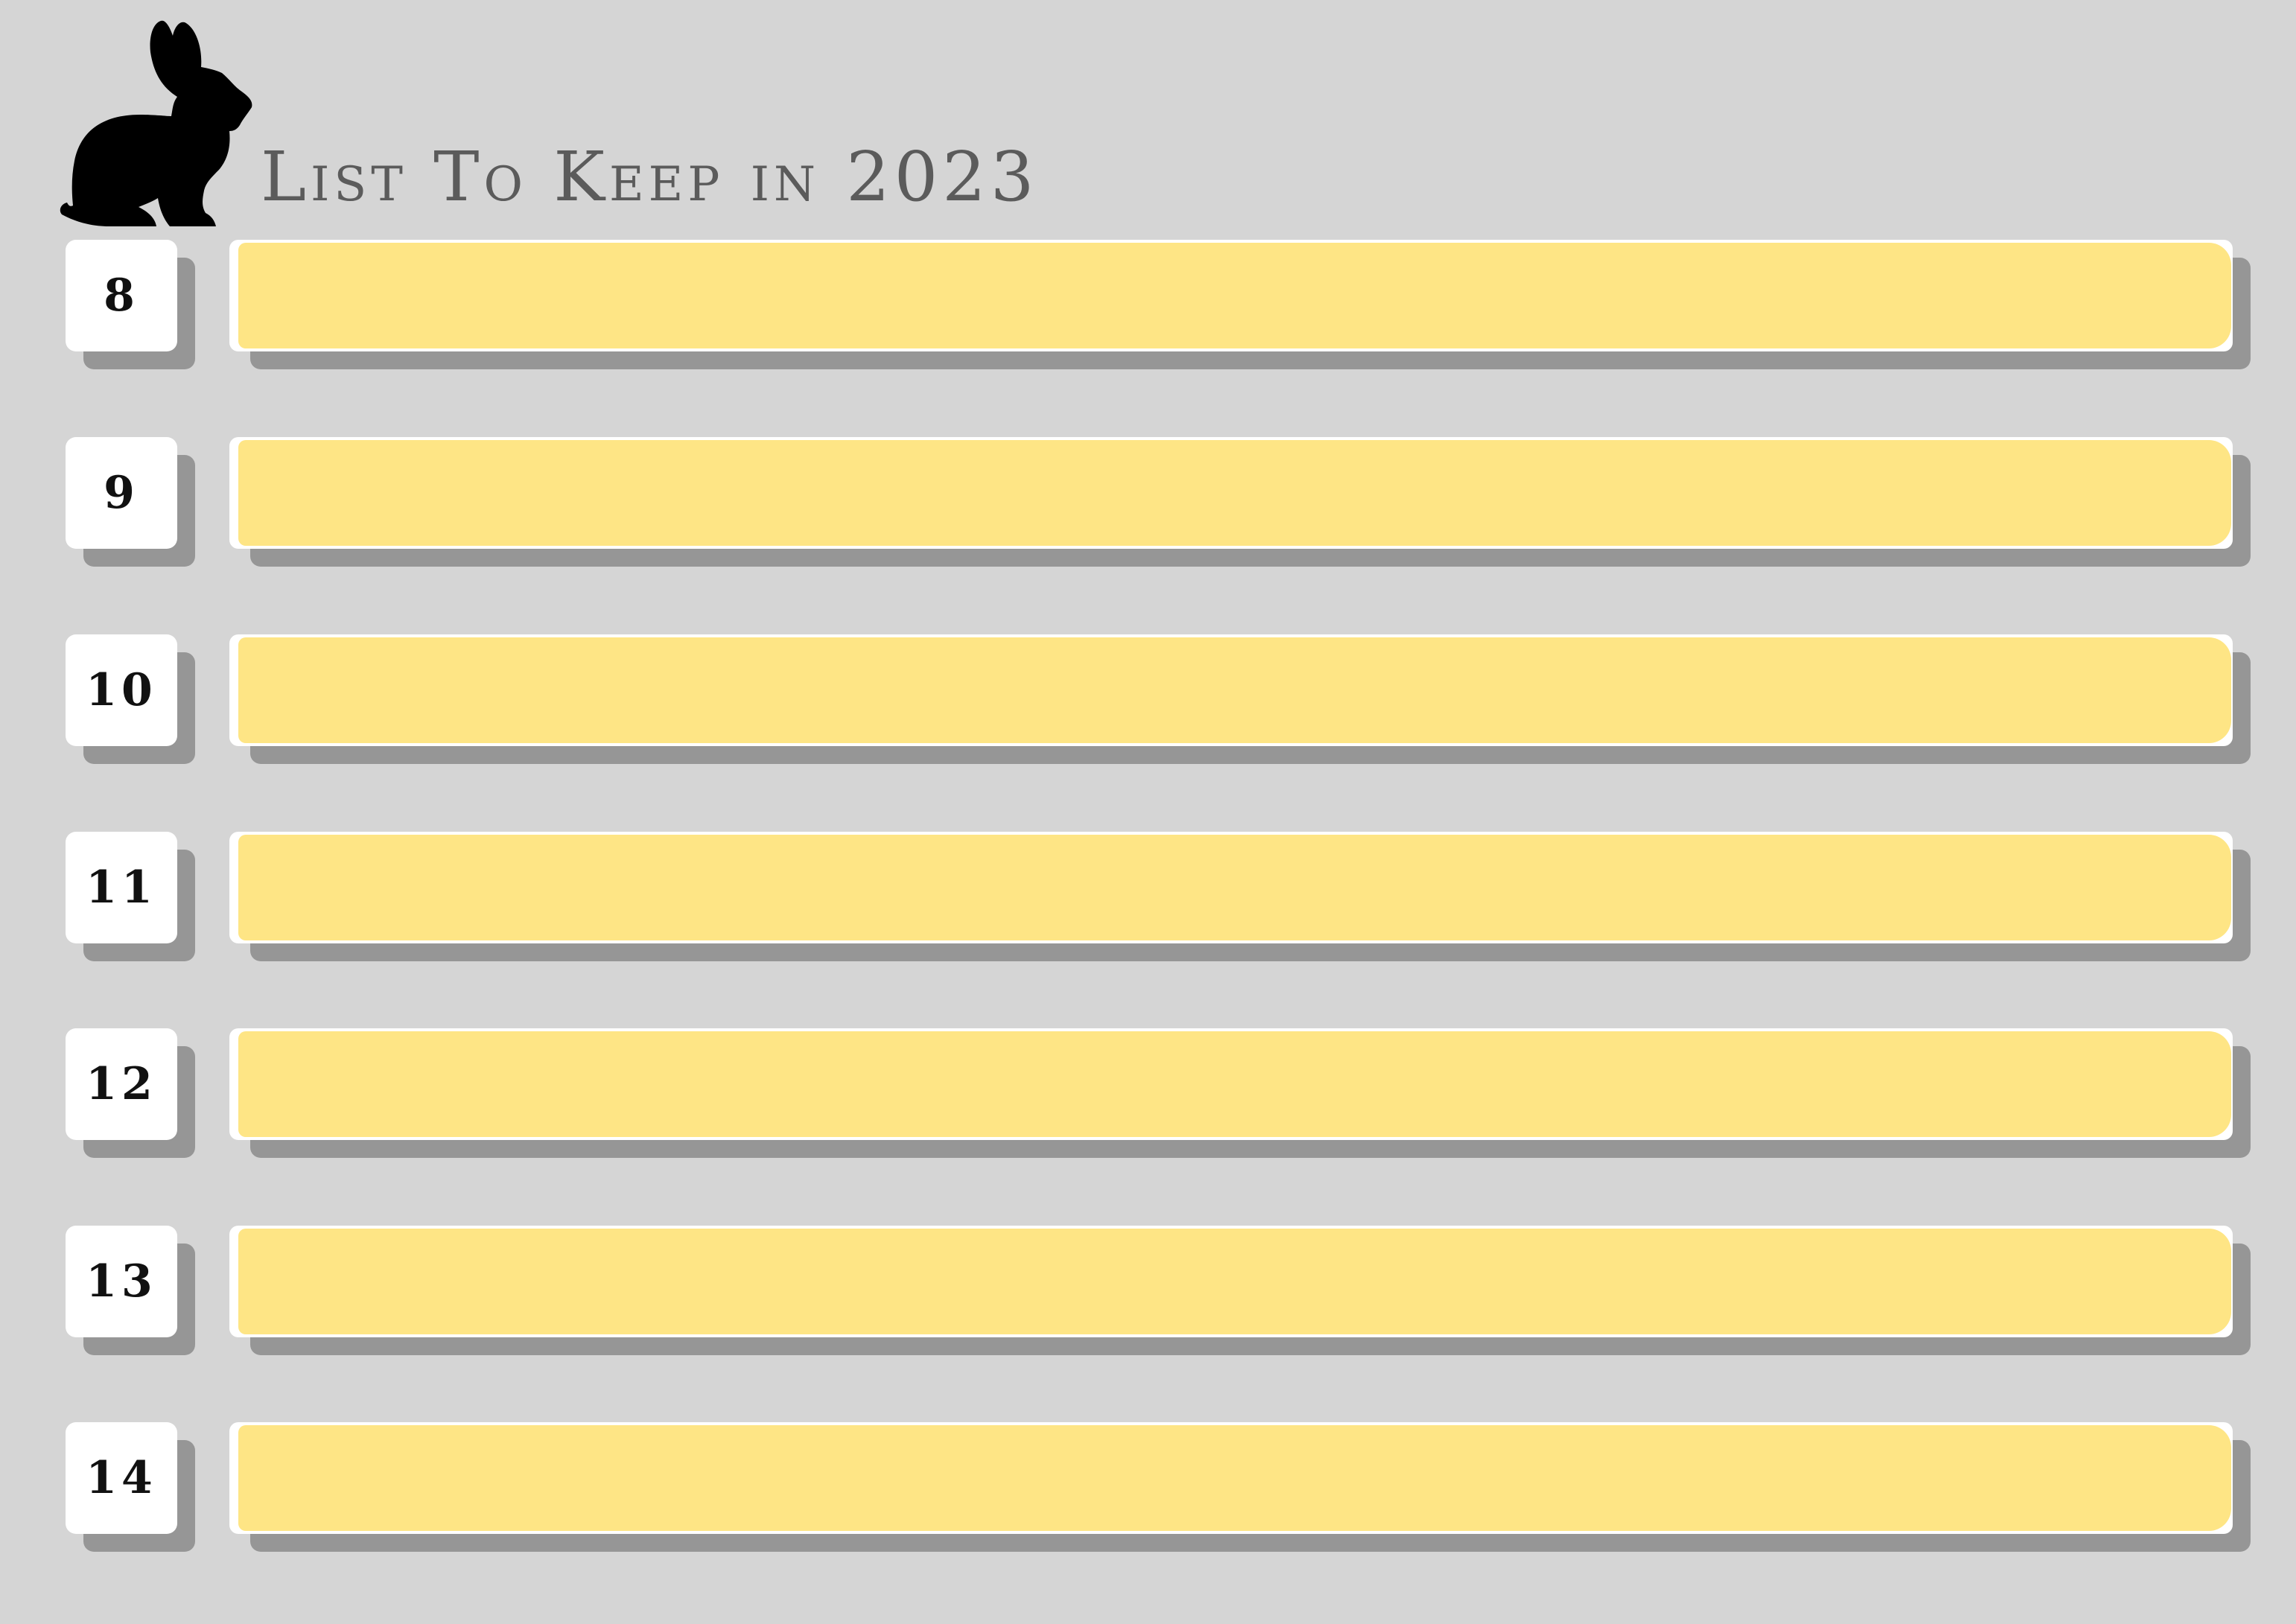  I want to click on item-number: 12, so click(121, 1084).